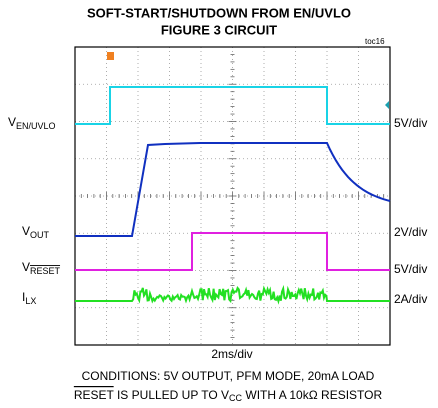  Describe the element at coordinates (235, 398) in the screenshot. I see `note-sub: CC` at that location.